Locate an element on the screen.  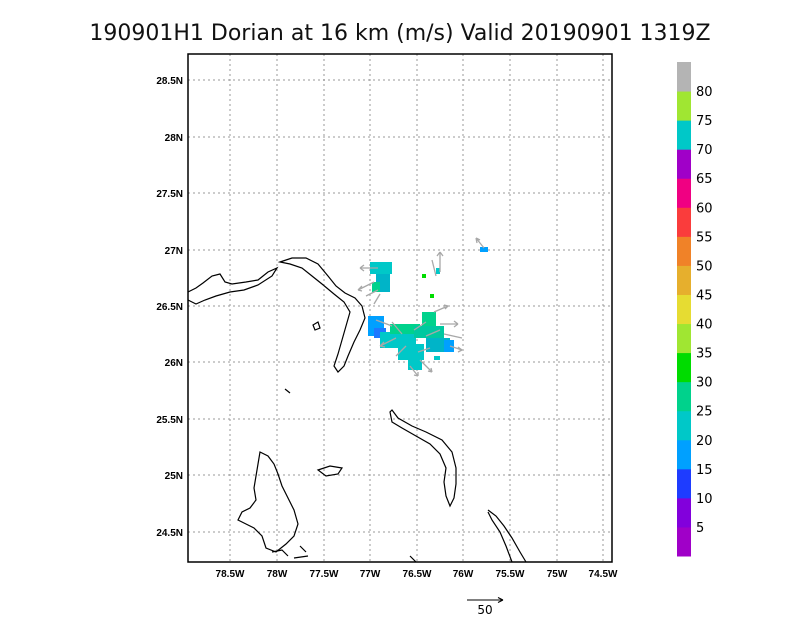
colorbar-label: 15 is located at coordinates (704, 470).